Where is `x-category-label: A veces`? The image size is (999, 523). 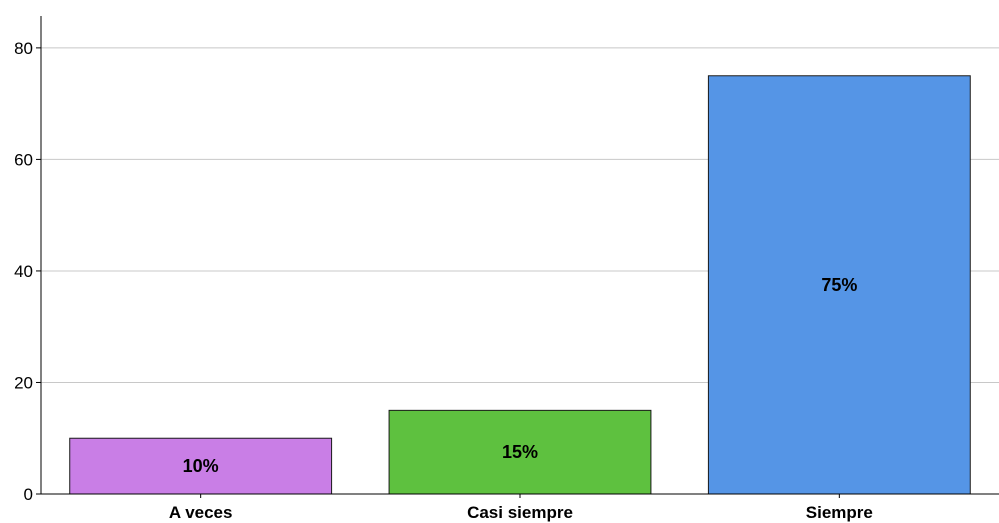
x-category-label: A veces is located at coordinates (201, 512).